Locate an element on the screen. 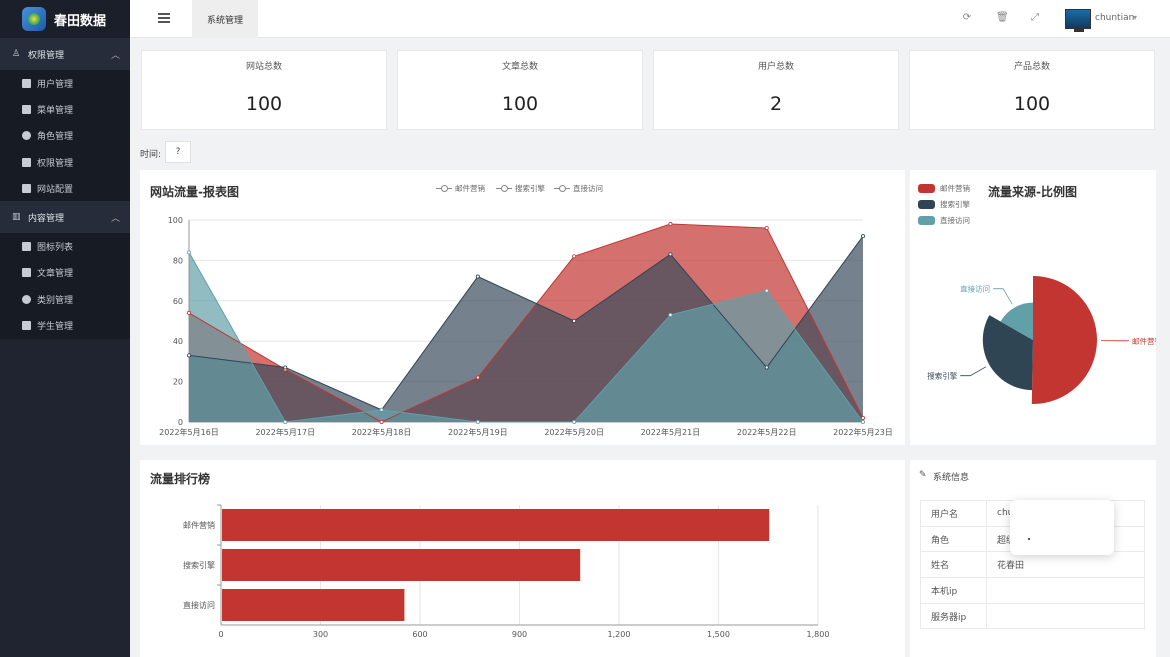 This screenshot has width=1170, height=657. app-title: 春田数据 is located at coordinates (80, 21).